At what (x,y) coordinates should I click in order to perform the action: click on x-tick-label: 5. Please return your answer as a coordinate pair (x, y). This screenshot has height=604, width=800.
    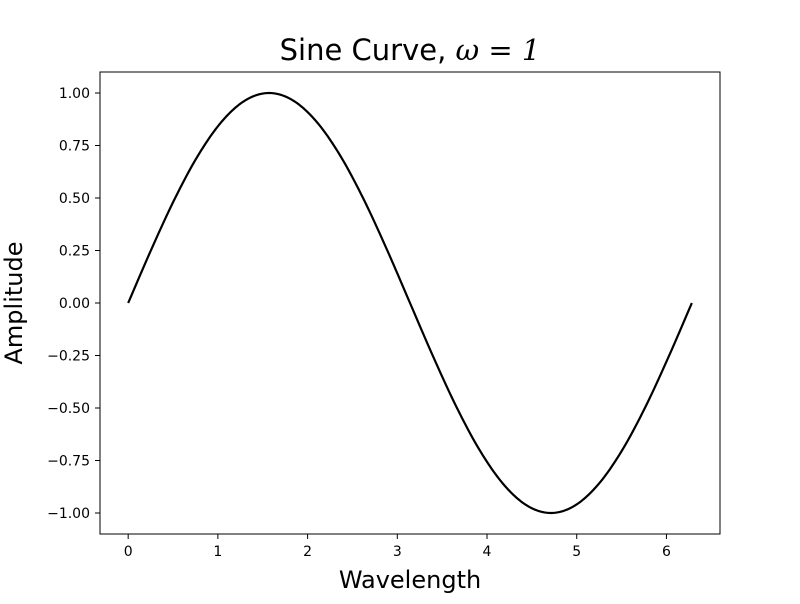
    Looking at the image, I should click on (576, 552).